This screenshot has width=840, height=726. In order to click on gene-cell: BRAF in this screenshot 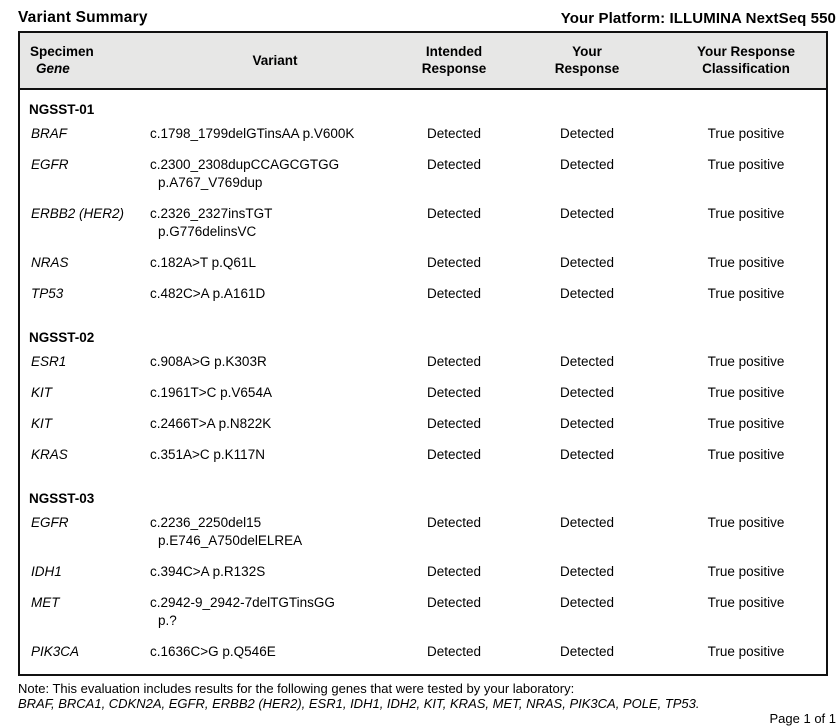, I will do `click(49, 133)`.